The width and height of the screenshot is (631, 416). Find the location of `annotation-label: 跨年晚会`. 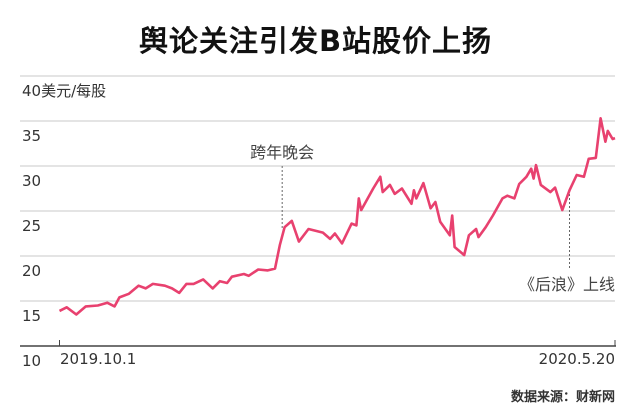

annotation-label: 跨年晚会 is located at coordinates (282, 152).